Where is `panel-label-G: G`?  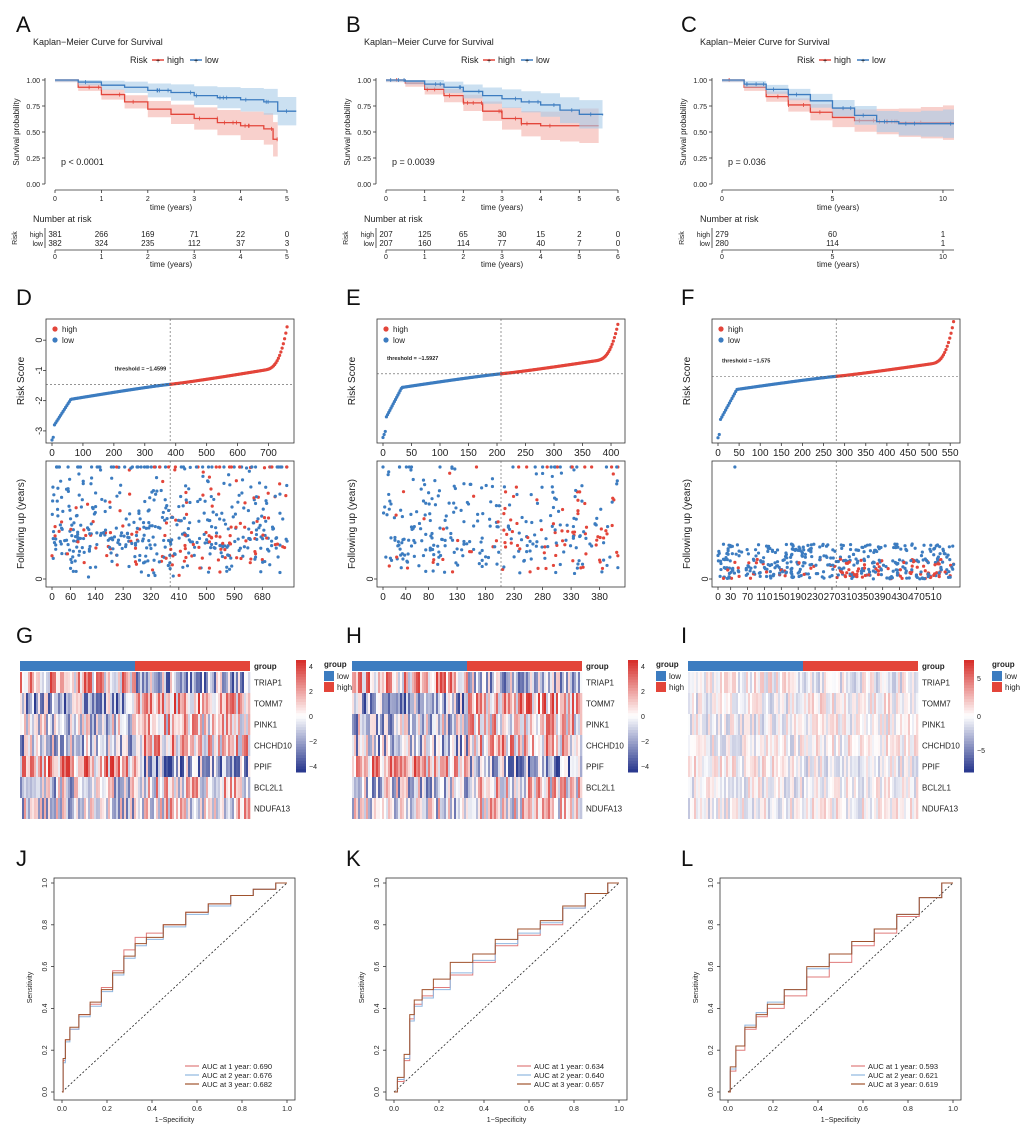
panel-label-G: G is located at coordinates (24, 635).